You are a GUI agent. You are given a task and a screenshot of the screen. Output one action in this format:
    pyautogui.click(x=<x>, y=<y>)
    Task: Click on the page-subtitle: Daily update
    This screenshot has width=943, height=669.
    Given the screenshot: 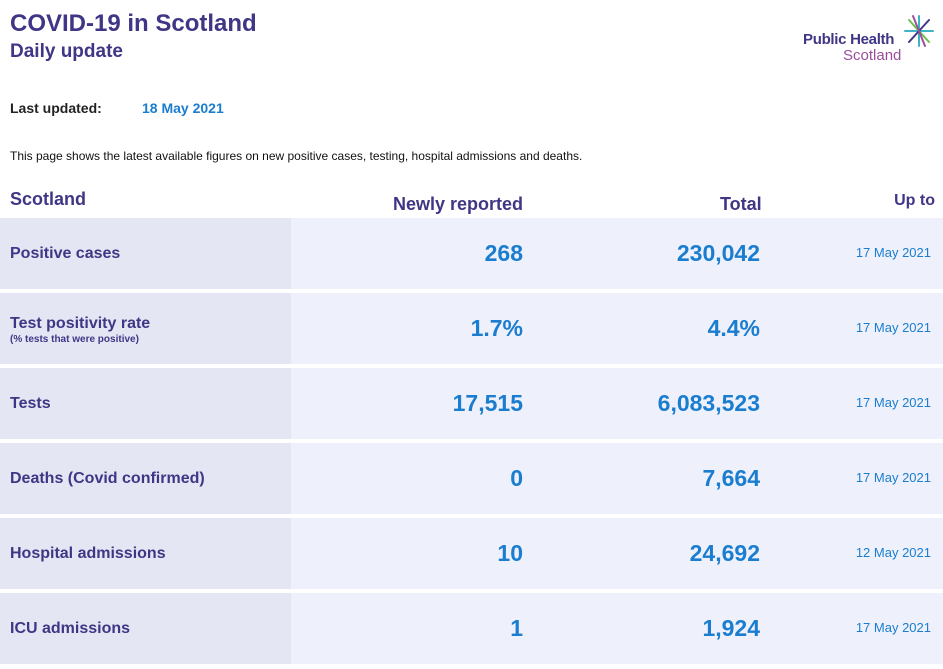 What is the action you would take?
    pyautogui.click(x=66, y=51)
    